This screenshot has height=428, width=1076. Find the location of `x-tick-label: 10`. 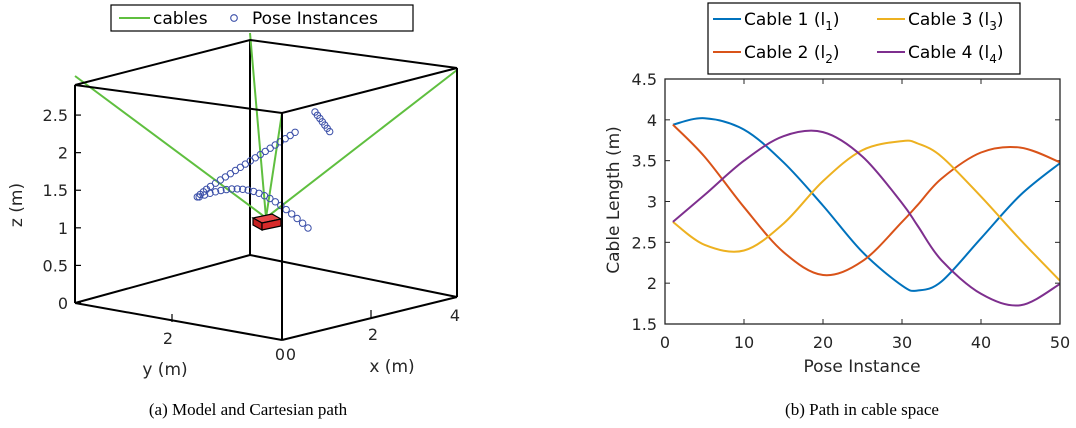

x-tick-label: 10 is located at coordinates (744, 342).